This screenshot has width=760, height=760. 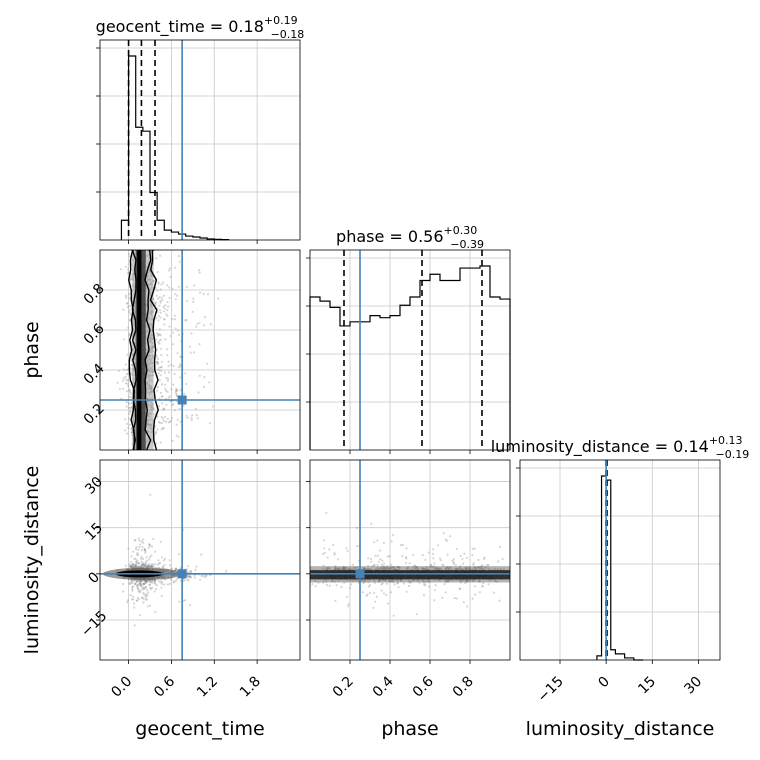 What do you see at coordinates (551, 690) in the screenshot?
I see `xtick-label-luminosity_distance-0: −15` at bounding box center [551, 690].